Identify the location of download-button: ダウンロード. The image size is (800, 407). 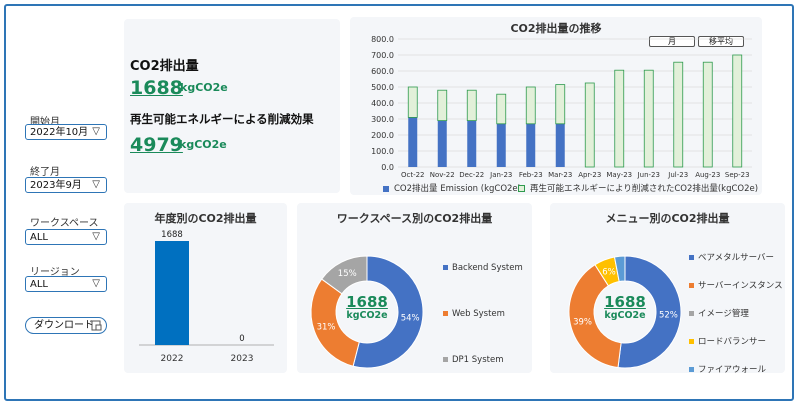
(66, 325).